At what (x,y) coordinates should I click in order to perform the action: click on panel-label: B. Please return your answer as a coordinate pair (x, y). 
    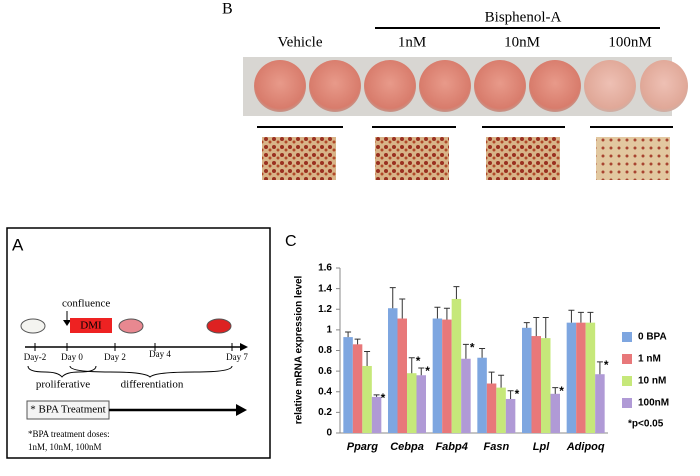
    Looking at the image, I should click on (227, 9).